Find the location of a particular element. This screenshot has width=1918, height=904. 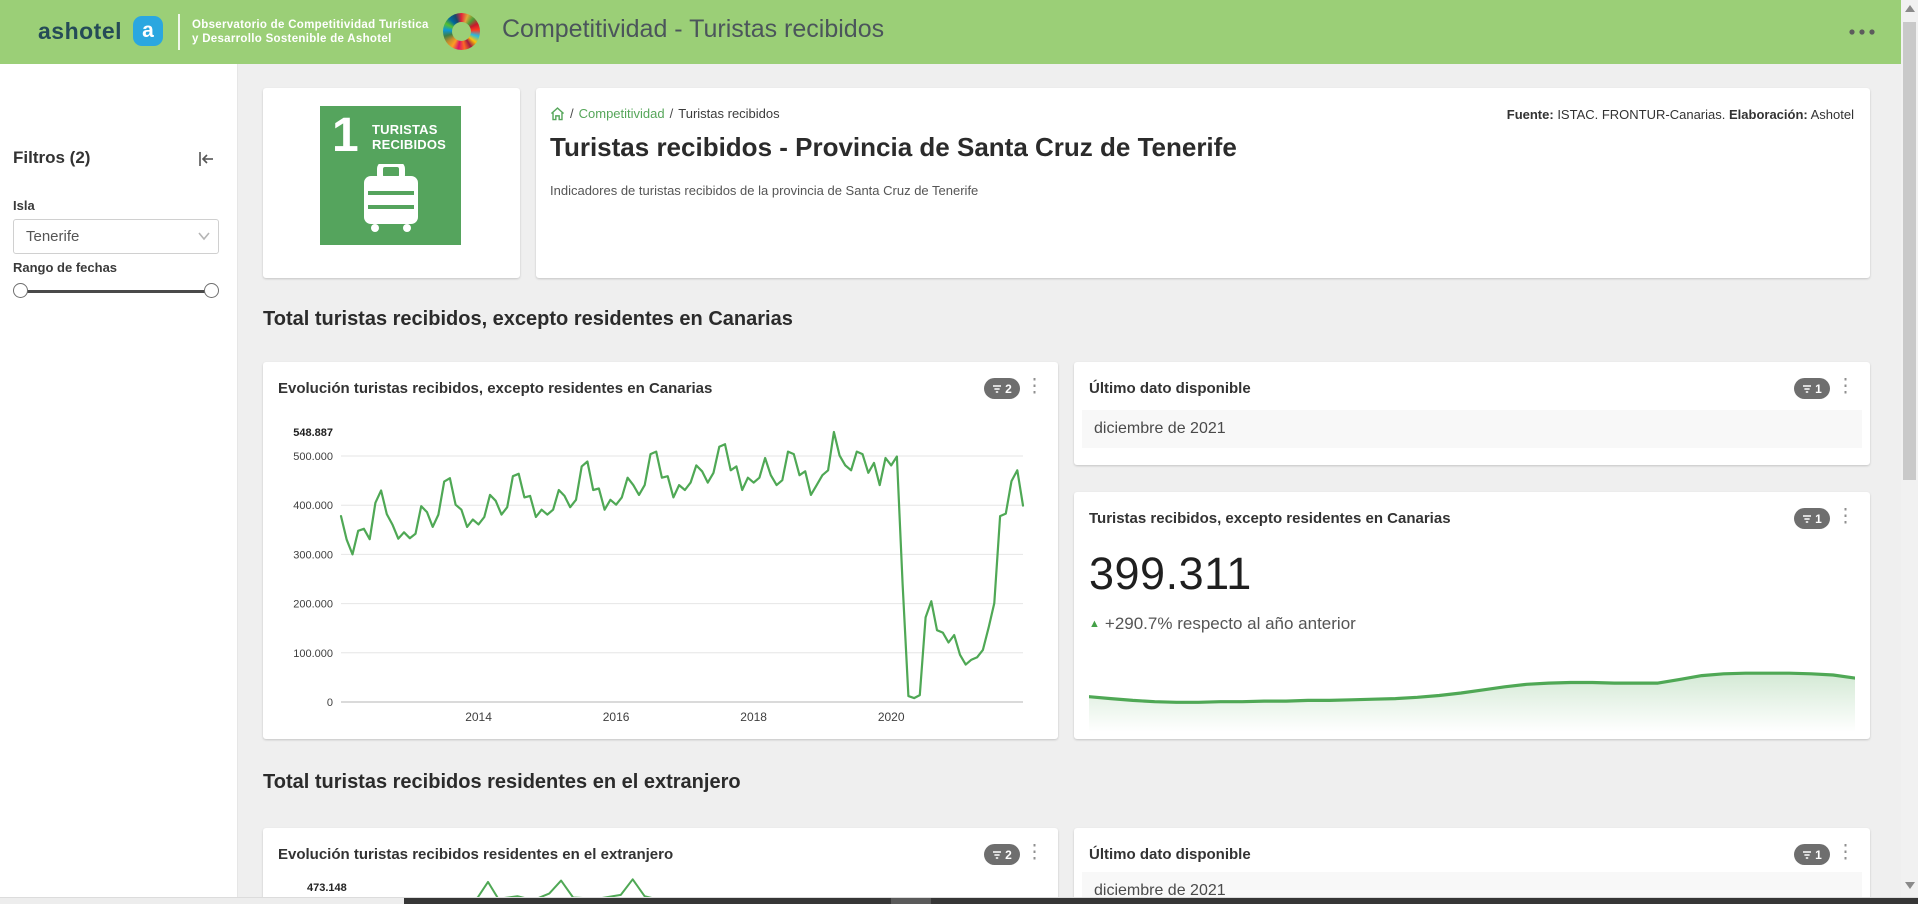

header-divider is located at coordinates (179, 32).